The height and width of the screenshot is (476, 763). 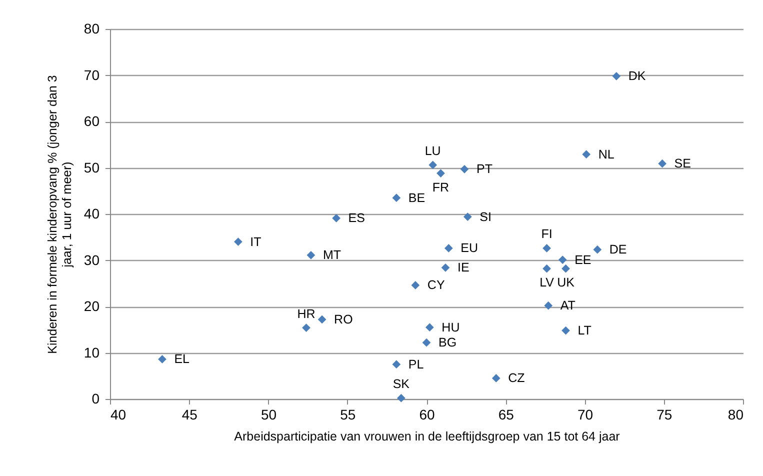 I want to click on annotation: LU, so click(x=432, y=151).